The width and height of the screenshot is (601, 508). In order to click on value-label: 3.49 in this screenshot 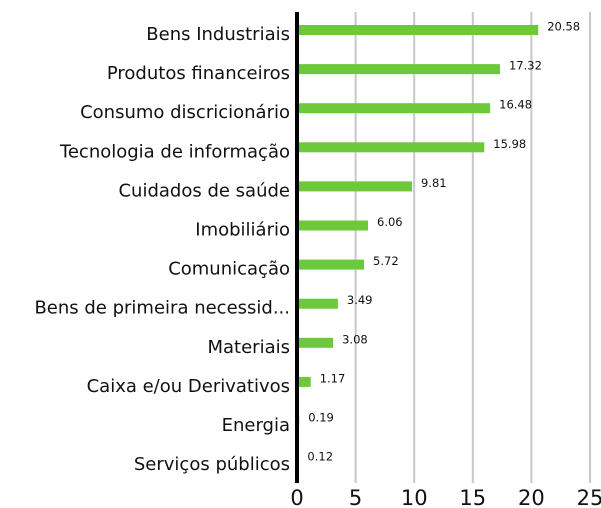, I will do `click(360, 300)`.